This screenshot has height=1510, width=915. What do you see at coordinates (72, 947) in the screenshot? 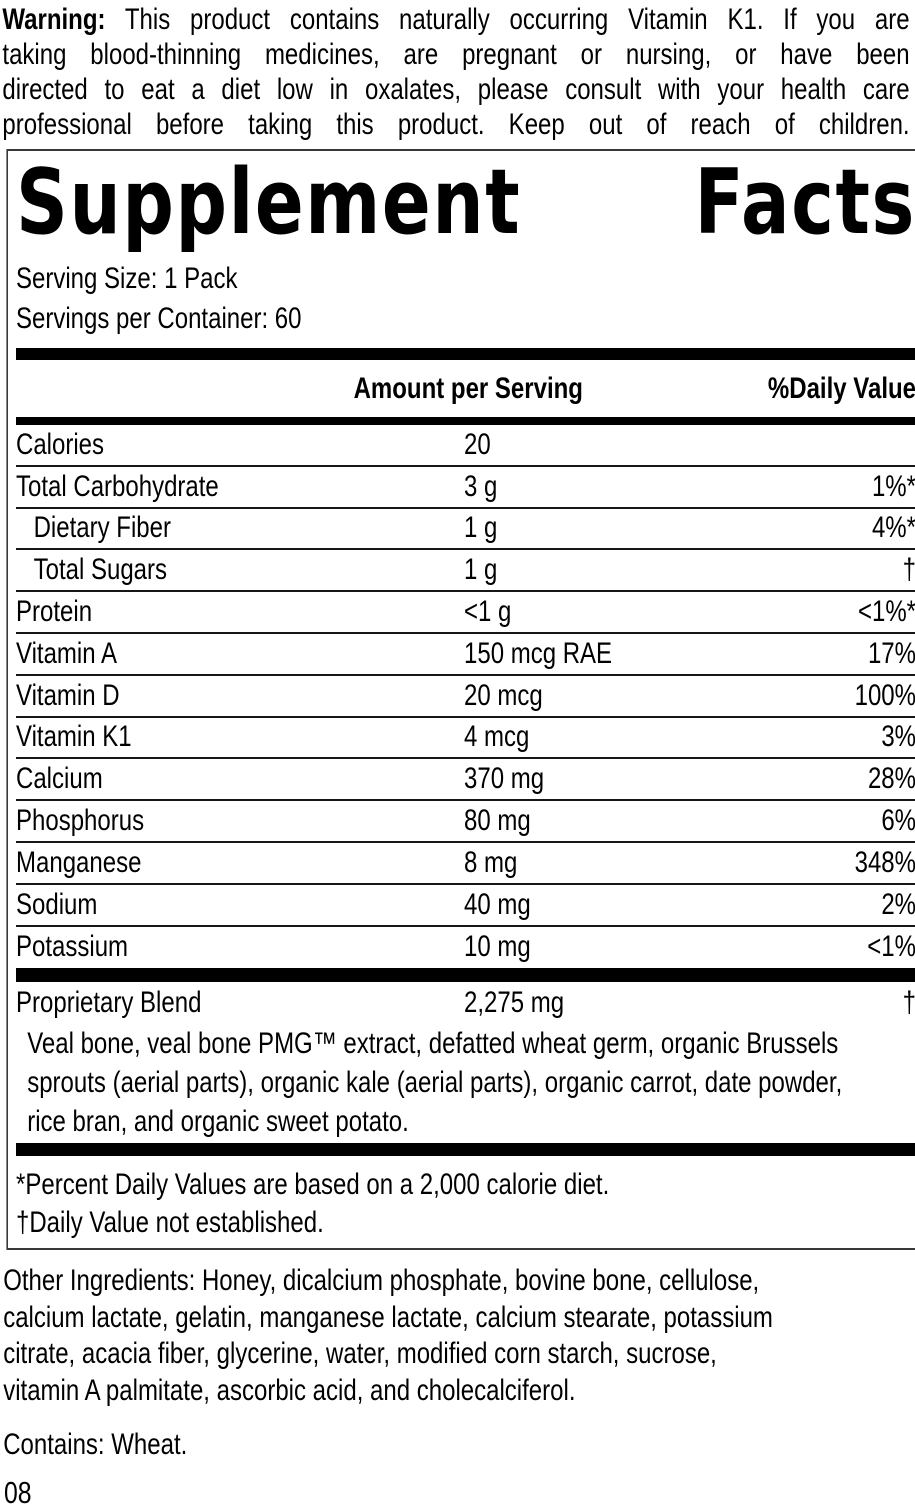
I see `nutrient-name: Potassium` at bounding box center [72, 947].